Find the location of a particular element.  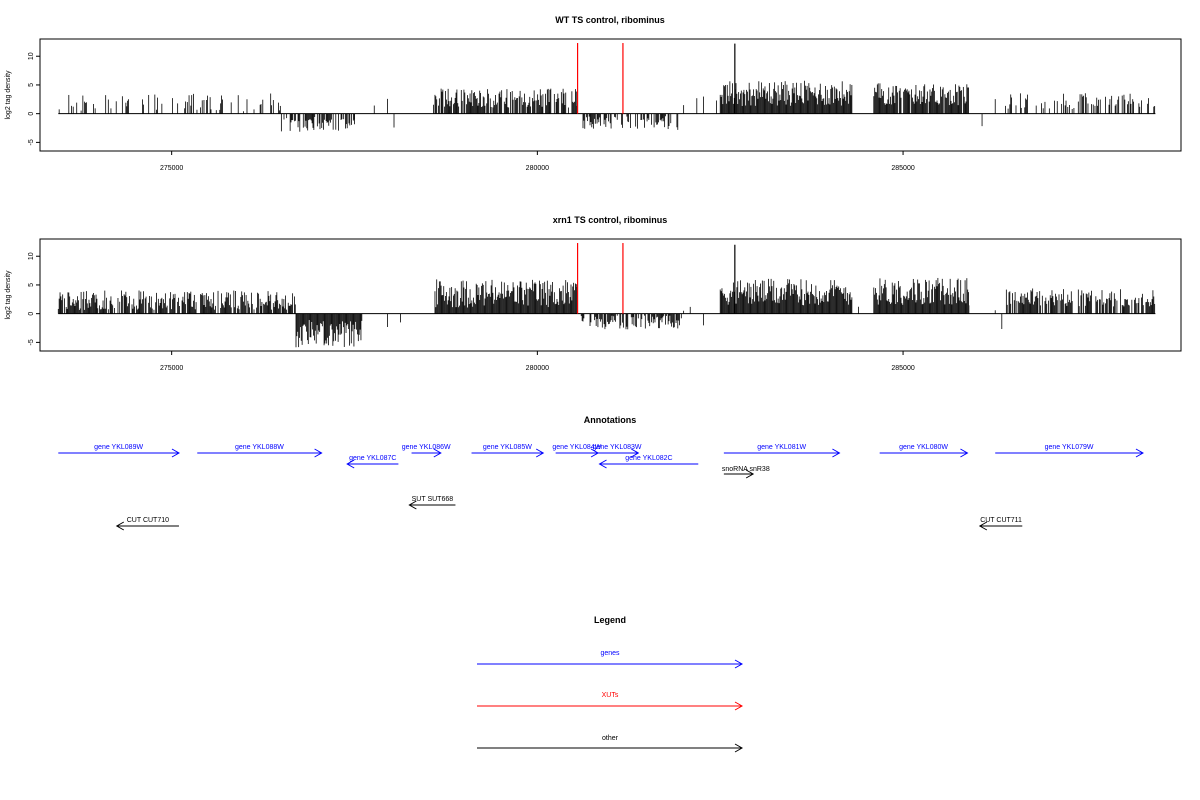

feature-label: gene YKL087C is located at coordinates (372, 458).